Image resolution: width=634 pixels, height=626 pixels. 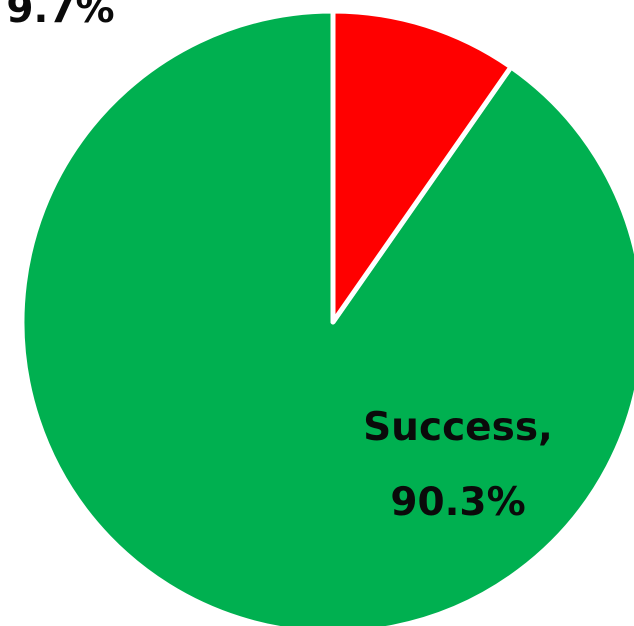 What do you see at coordinates (458, 427) in the screenshot?
I see `success-data-label-name: Success,` at bounding box center [458, 427].